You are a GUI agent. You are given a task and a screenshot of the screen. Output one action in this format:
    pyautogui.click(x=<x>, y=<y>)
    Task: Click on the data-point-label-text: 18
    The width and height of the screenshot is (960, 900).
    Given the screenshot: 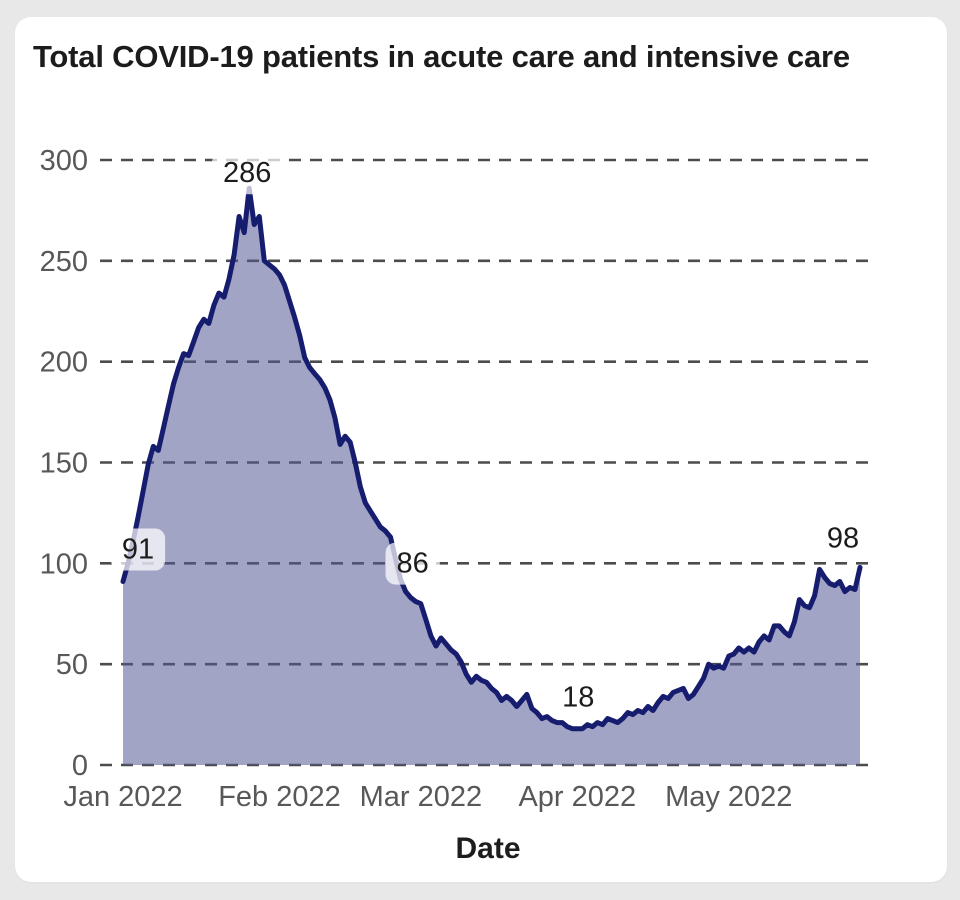 What is the action you would take?
    pyautogui.click(x=578, y=698)
    